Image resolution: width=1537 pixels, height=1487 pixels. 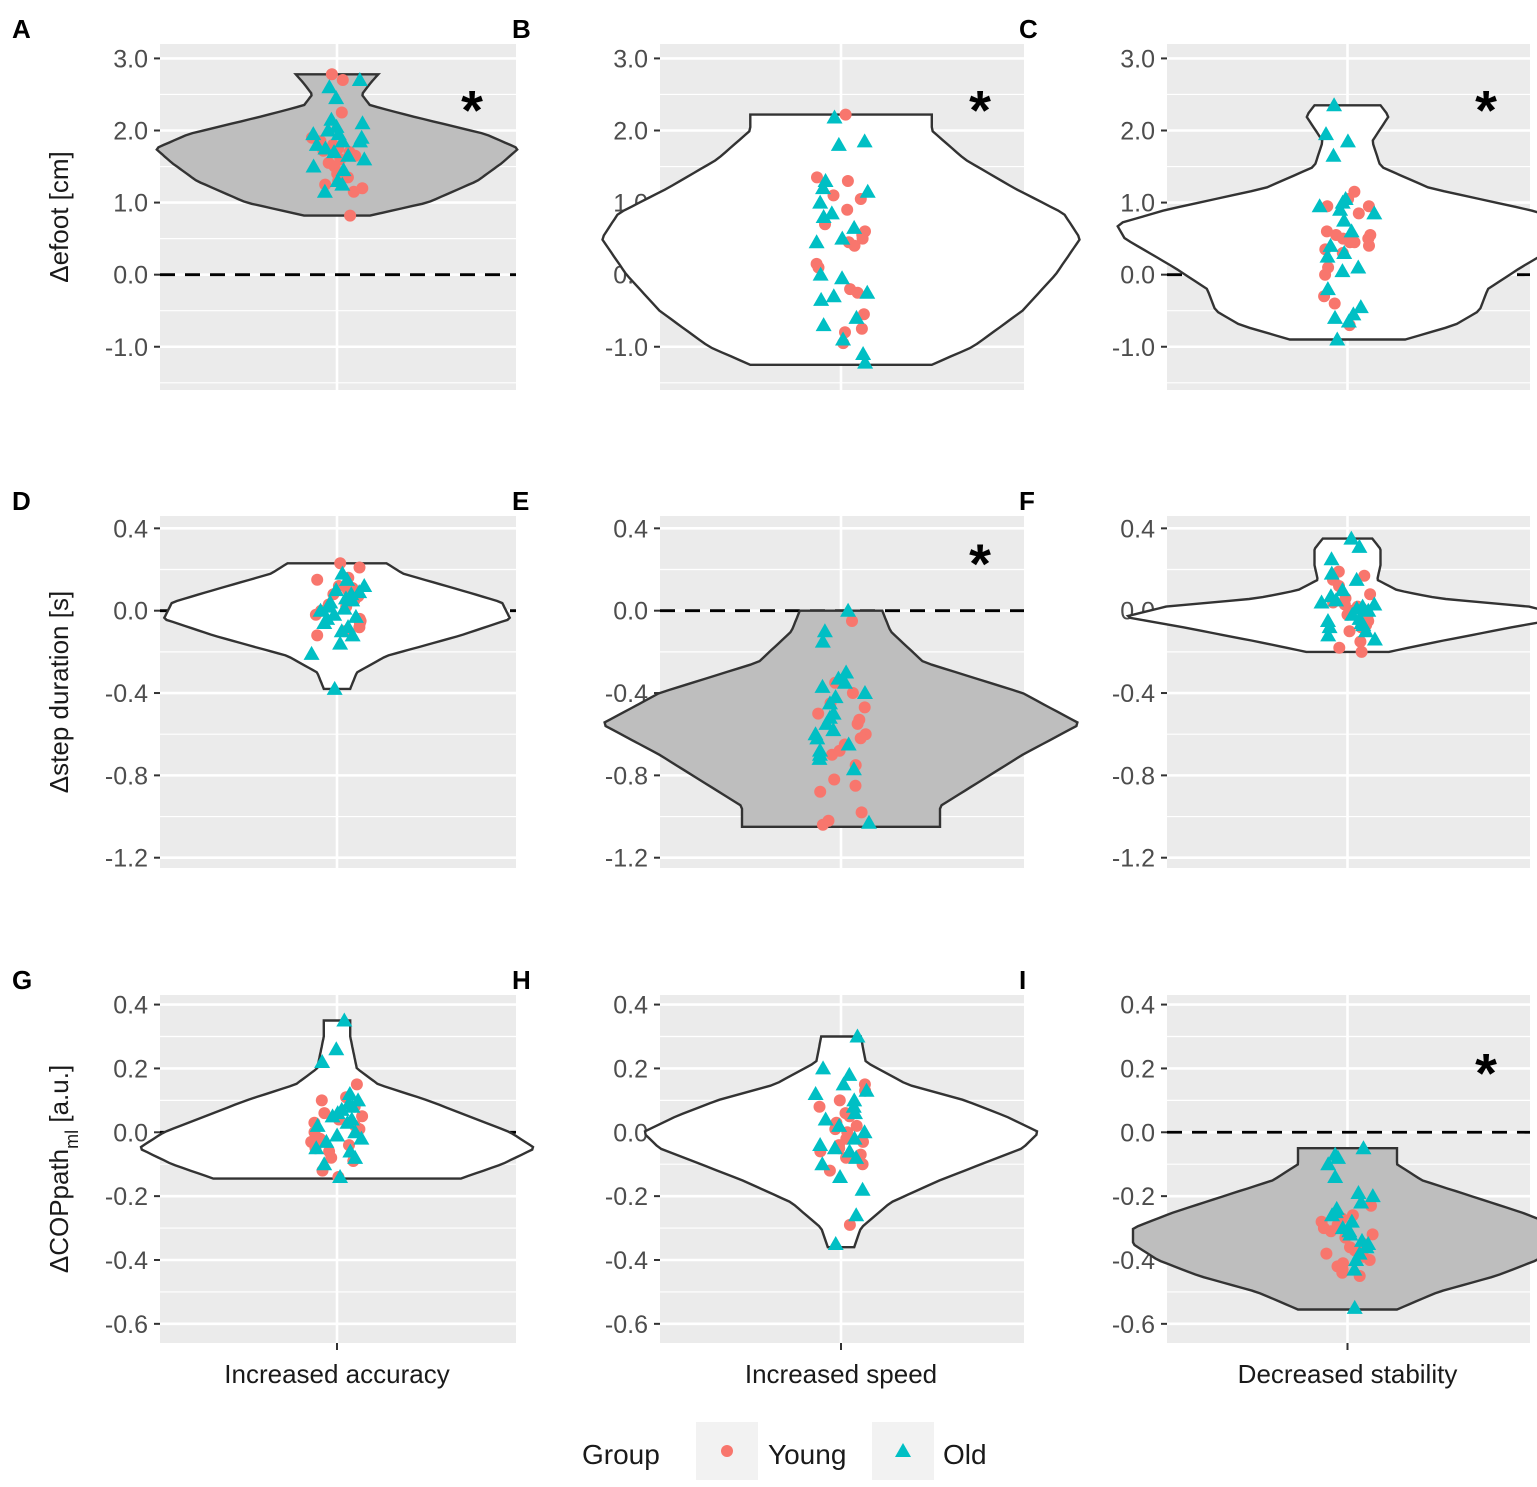 I want to click on legend-title: Group, so click(x=621, y=1454).